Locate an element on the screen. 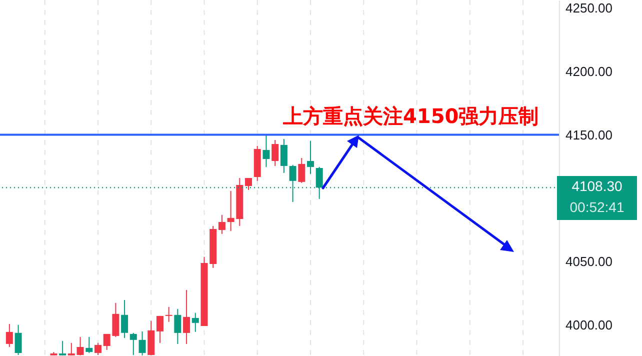  y-tick-label: 4250.00 is located at coordinates (589, 8).